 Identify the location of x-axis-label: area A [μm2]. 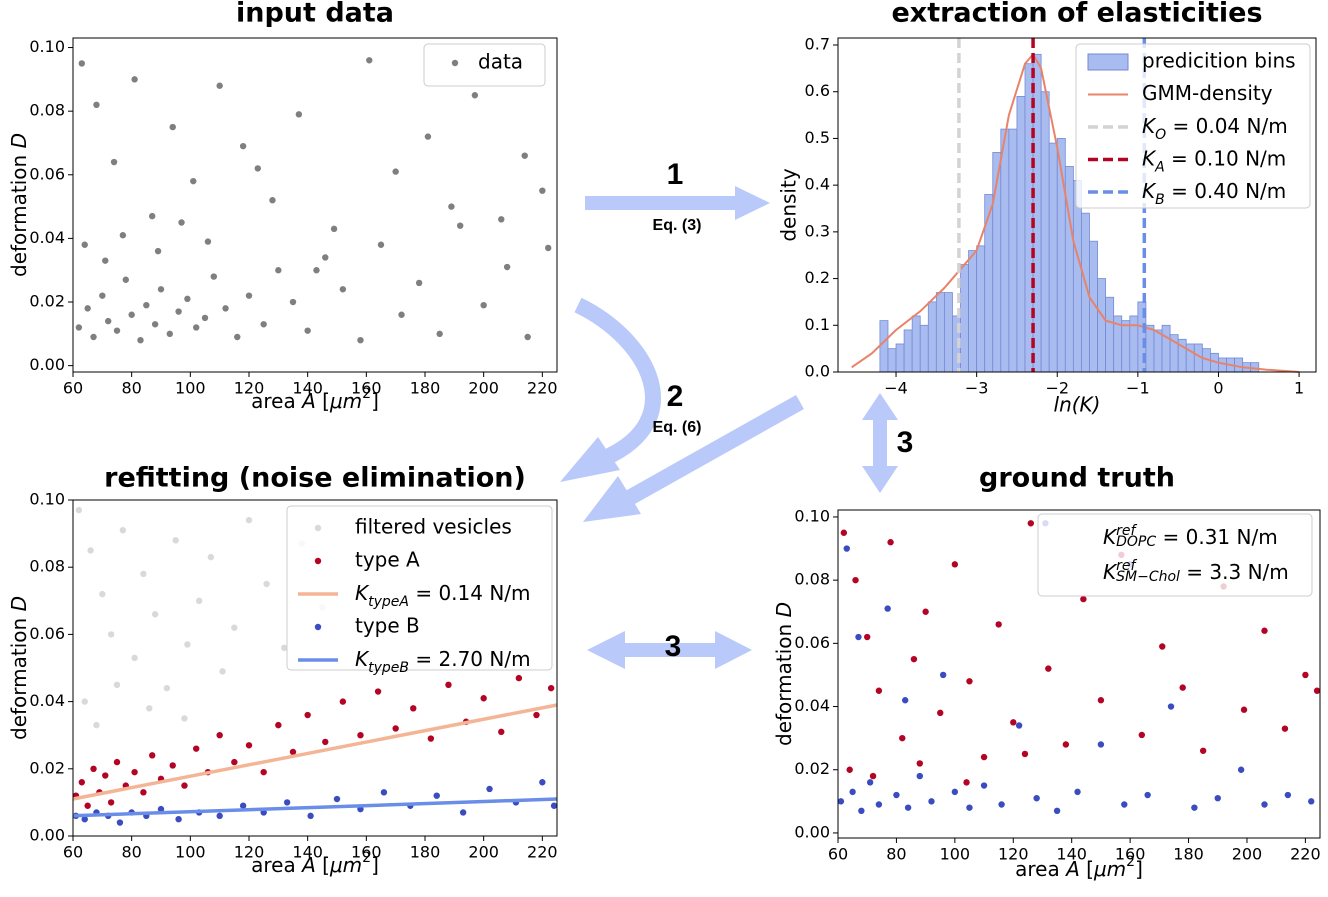
(315, 863).